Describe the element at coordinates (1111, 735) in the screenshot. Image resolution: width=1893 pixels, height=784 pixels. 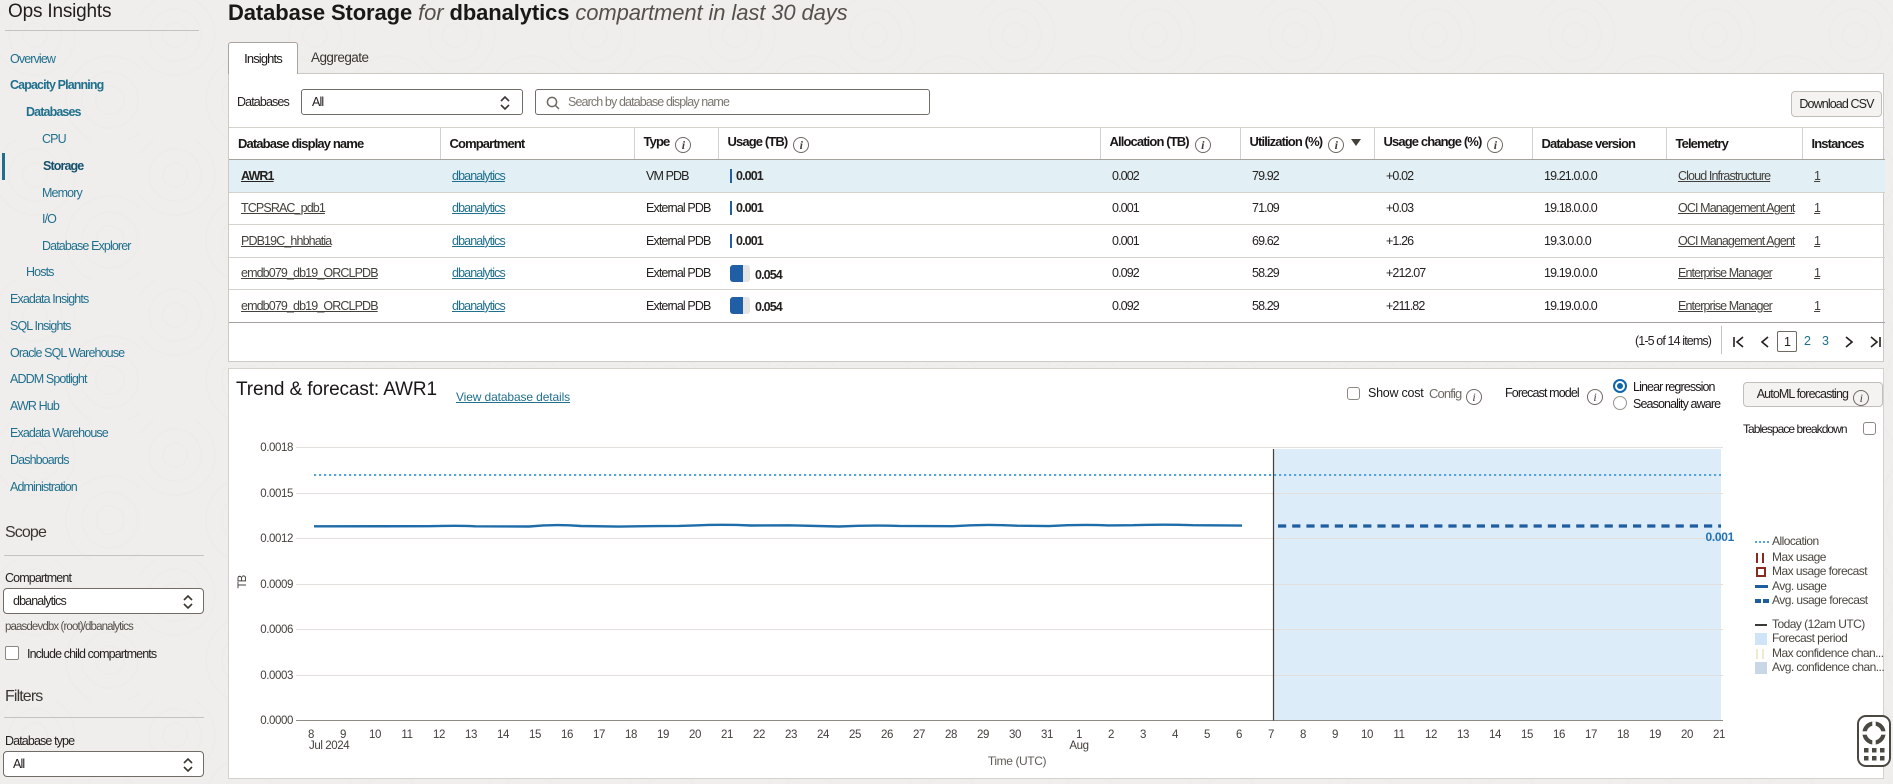
I see `svg-text: 2` at that location.